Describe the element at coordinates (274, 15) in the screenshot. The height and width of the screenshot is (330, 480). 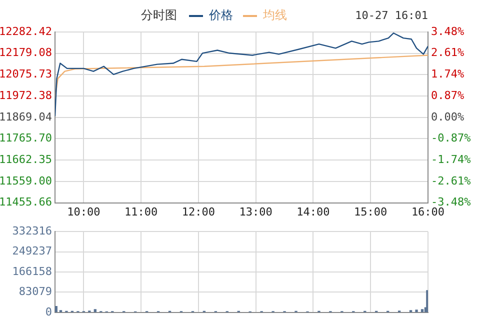
I see `legend-label: 均线` at that location.